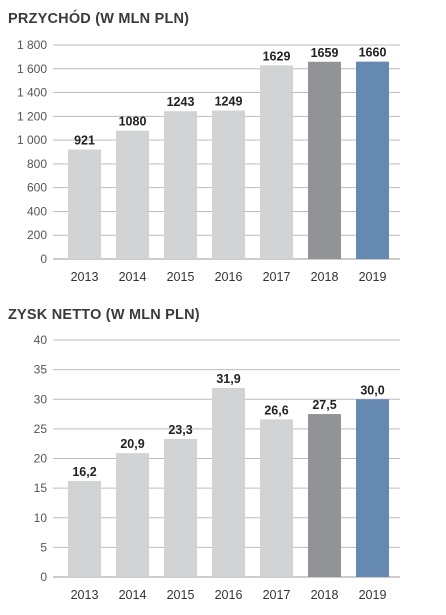 This screenshot has height=615, width=446. Describe the element at coordinates (372, 390) in the screenshot. I see `profit-data-label-2019: 30,0` at that location.